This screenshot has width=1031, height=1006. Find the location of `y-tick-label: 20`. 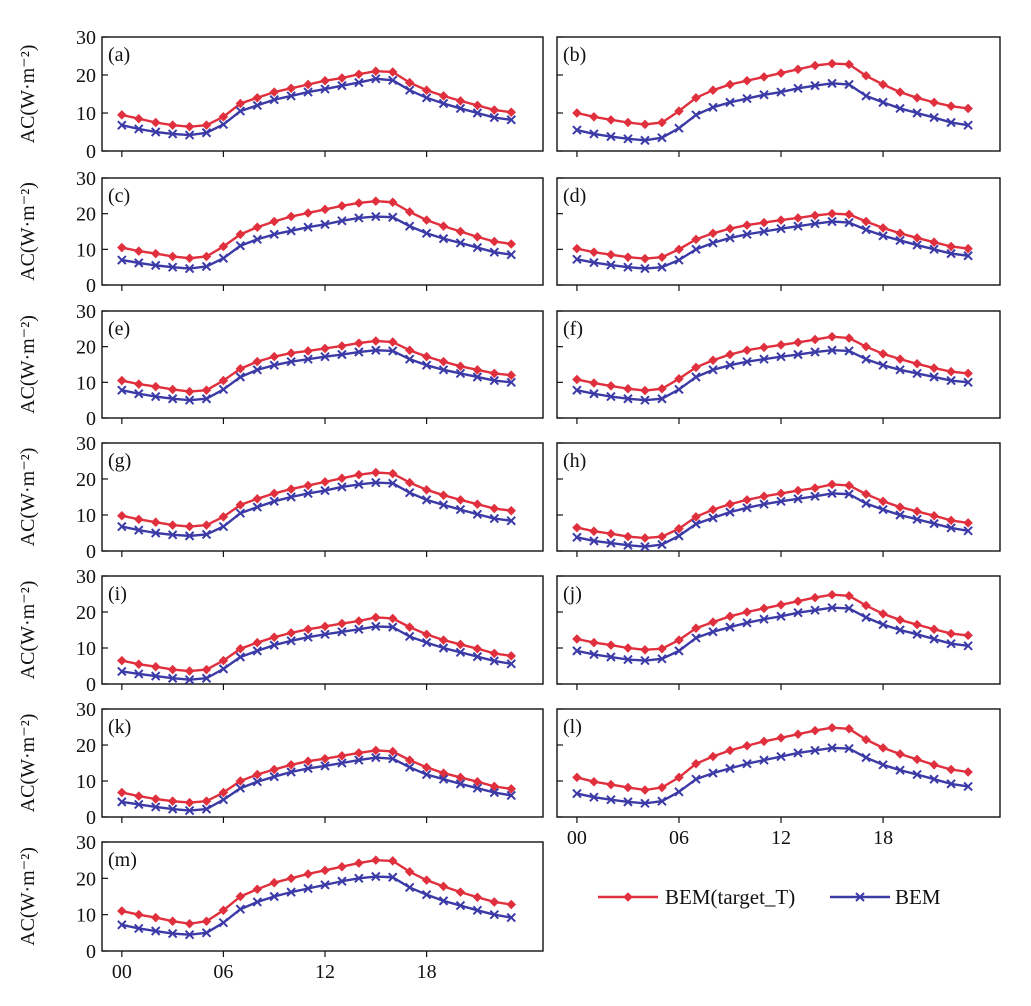

y-tick-label: 20 is located at coordinates (86, 613).